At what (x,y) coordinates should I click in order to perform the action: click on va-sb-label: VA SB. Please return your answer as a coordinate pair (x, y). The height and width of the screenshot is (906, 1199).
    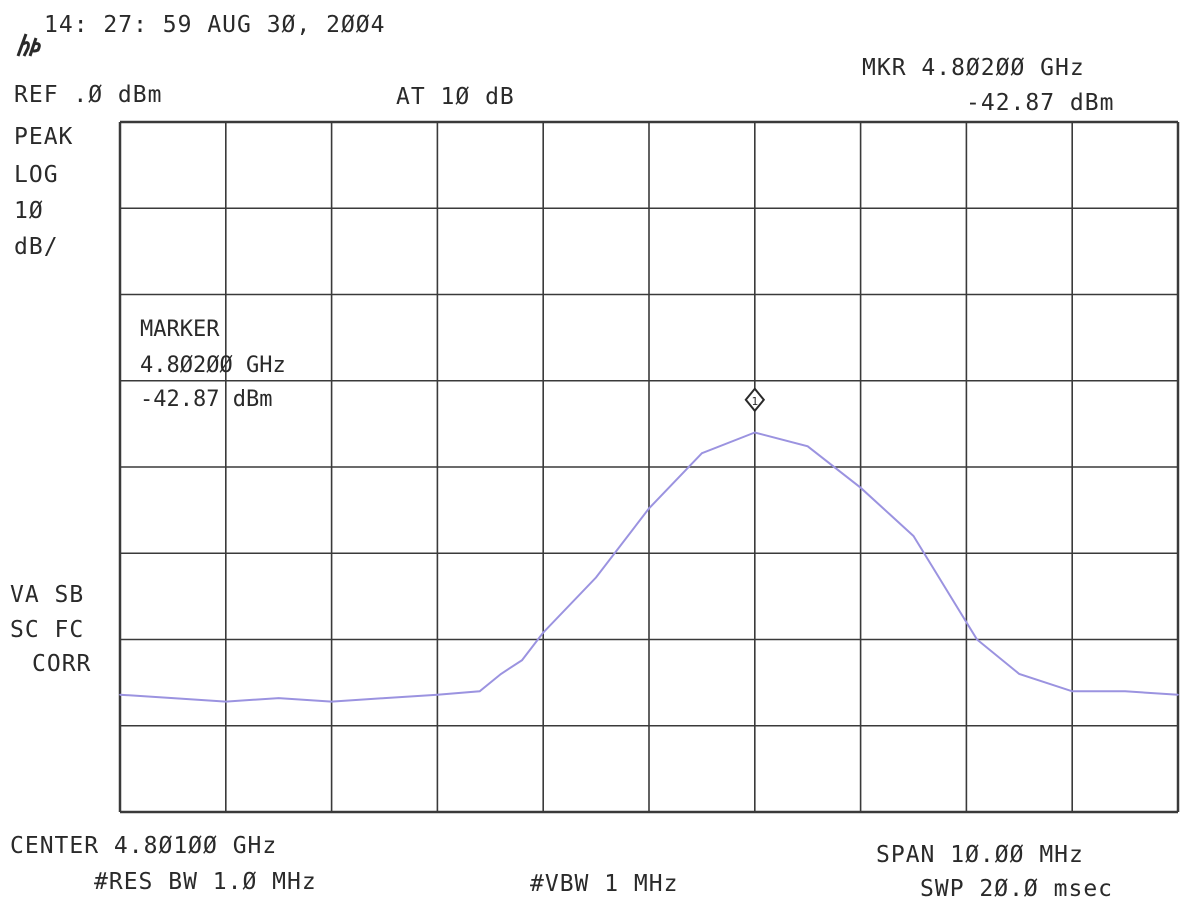
    Looking at the image, I should click on (47, 595).